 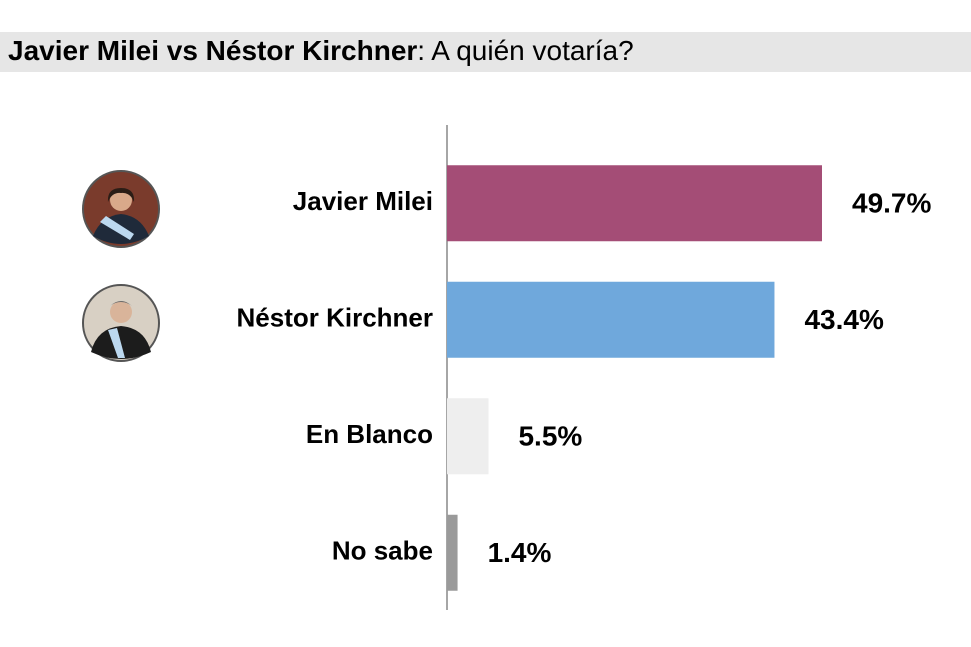 What do you see at coordinates (121, 209) in the screenshot?
I see `photo-milei` at bounding box center [121, 209].